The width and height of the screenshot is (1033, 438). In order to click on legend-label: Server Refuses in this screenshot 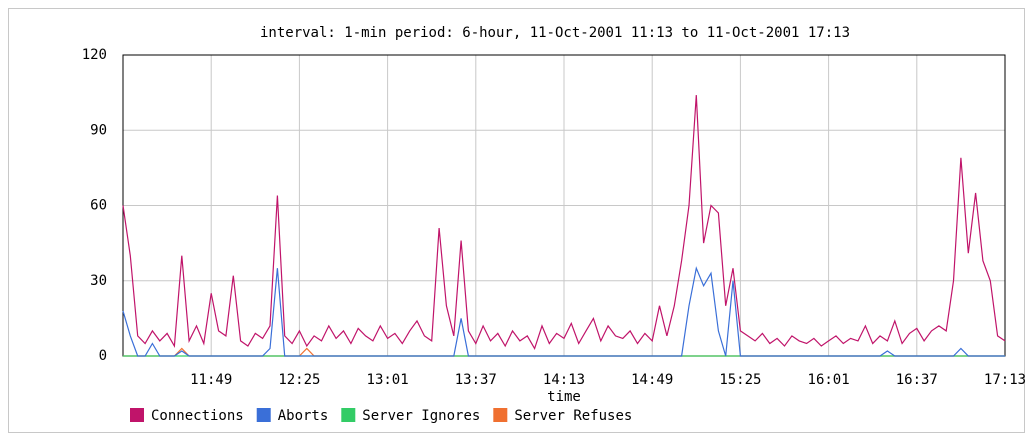, I will do `click(573, 416)`.